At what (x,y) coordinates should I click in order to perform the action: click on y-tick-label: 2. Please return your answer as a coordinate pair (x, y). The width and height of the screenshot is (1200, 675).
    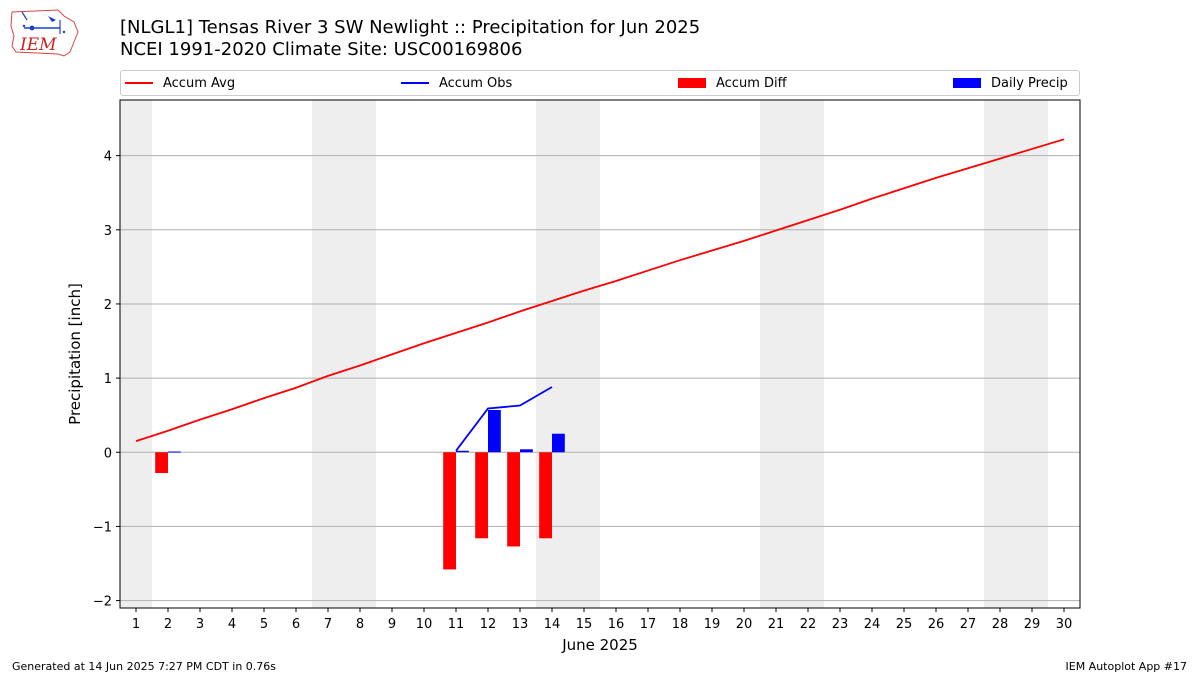
    Looking at the image, I should click on (108, 305).